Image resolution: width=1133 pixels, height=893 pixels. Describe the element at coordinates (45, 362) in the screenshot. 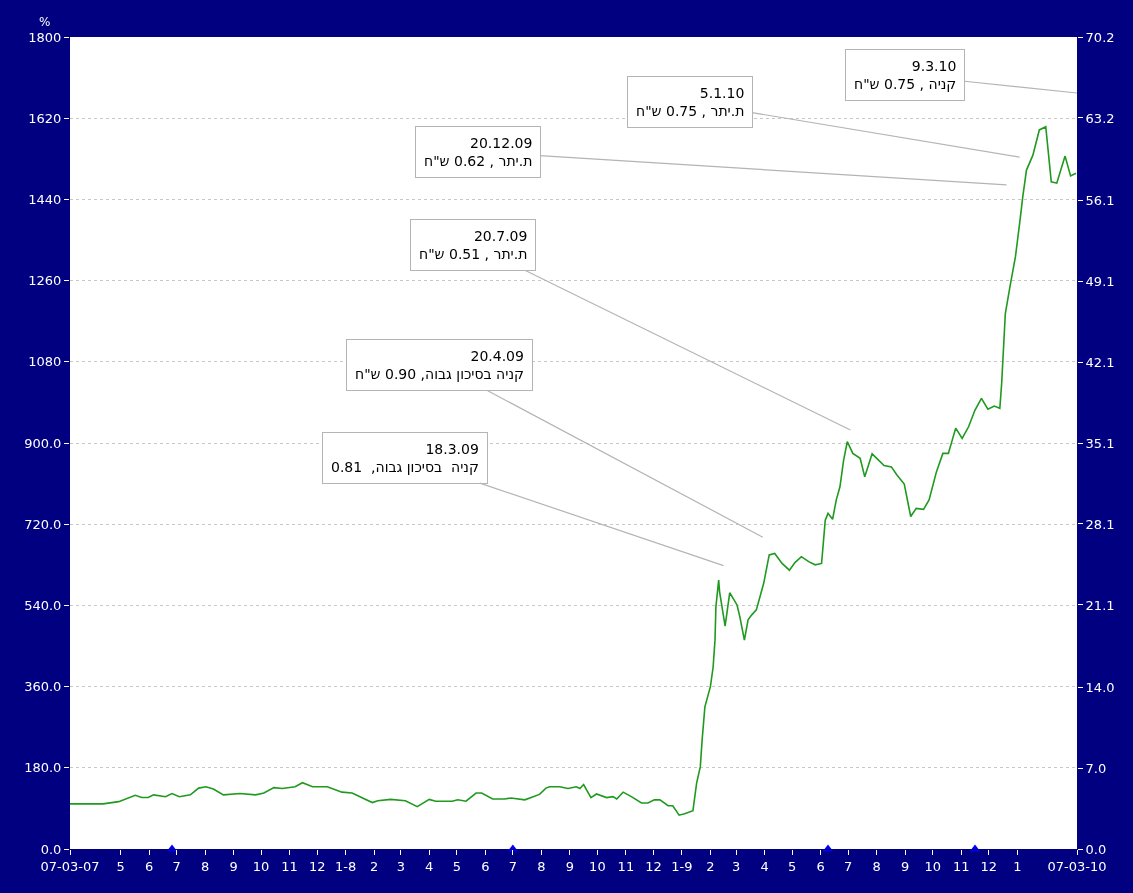

I see `y-tick-label: 1080` at that location.